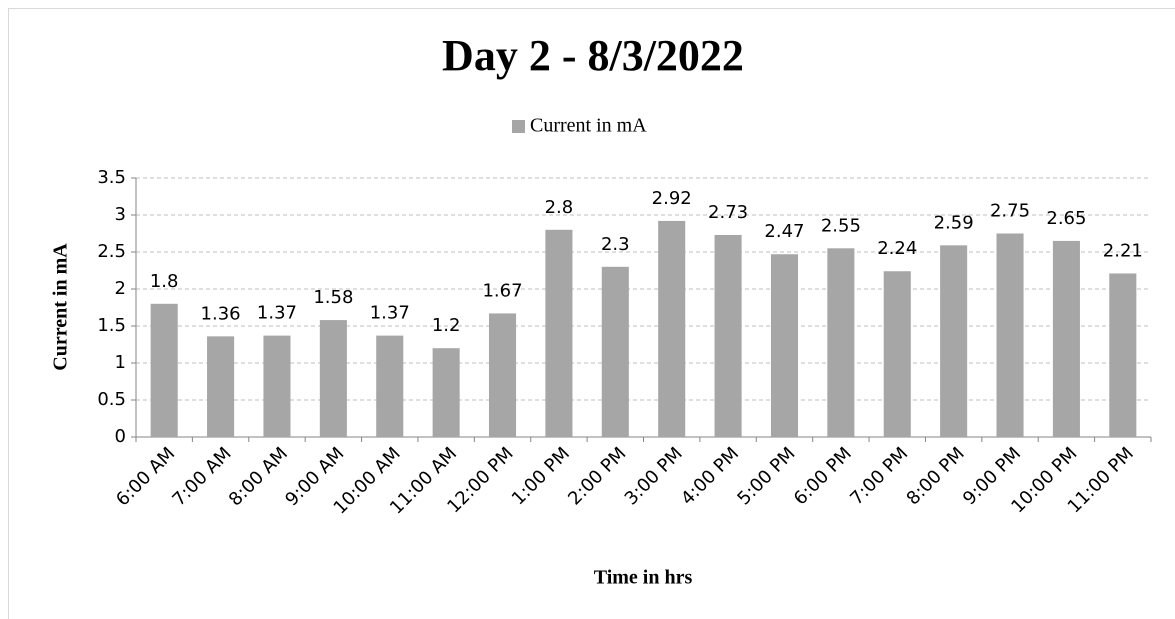 This screenshot has height=619, width=1175. I want to click on y-tick-label: 3.5, so click(111, 177).